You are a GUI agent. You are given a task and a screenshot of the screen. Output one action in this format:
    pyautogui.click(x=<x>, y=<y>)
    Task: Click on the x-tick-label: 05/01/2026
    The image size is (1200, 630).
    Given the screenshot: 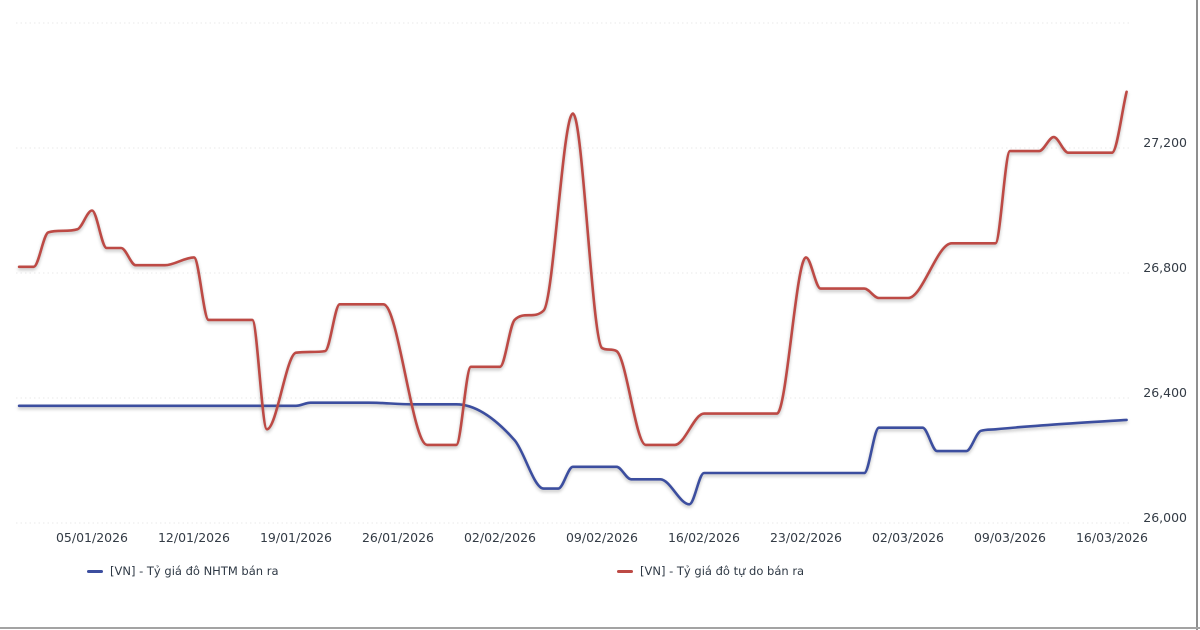 What is the action you would take?
    pyautogui.click(x=92, y=537)
    